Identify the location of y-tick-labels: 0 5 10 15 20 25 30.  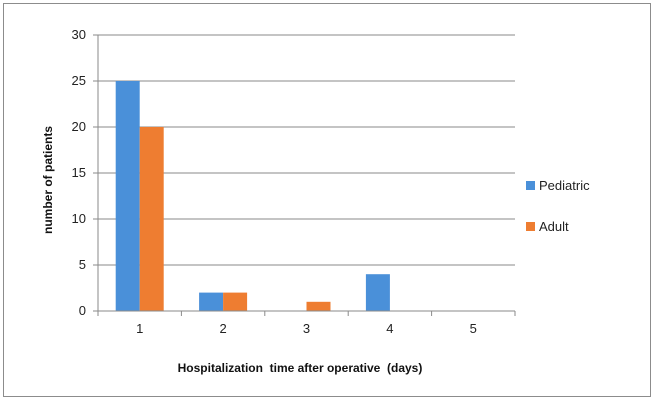
(79, 172).